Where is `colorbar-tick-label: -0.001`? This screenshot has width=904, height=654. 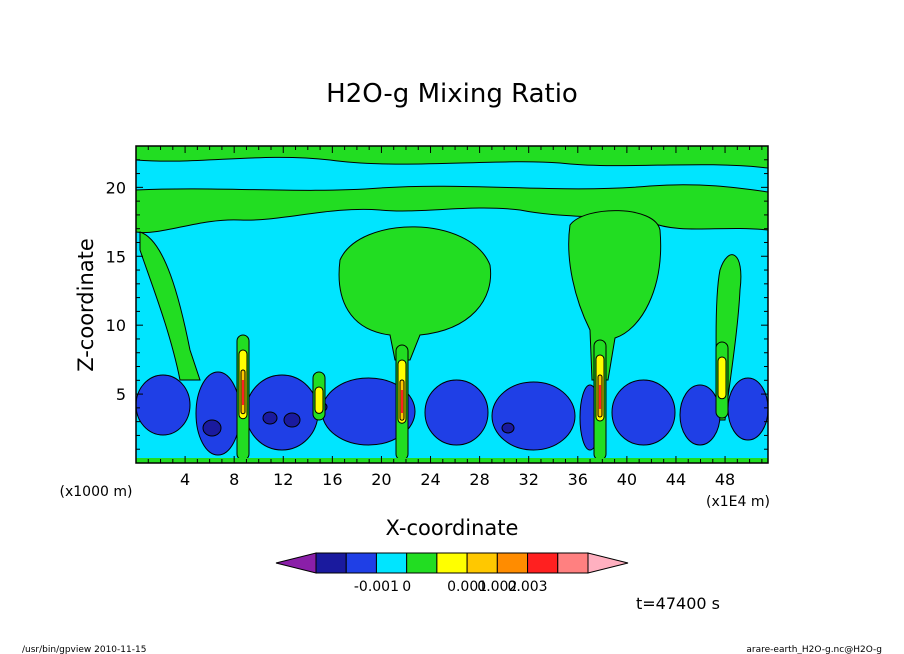 colorbar-tick-label: -0.001 is located at coordinates (376, 587).